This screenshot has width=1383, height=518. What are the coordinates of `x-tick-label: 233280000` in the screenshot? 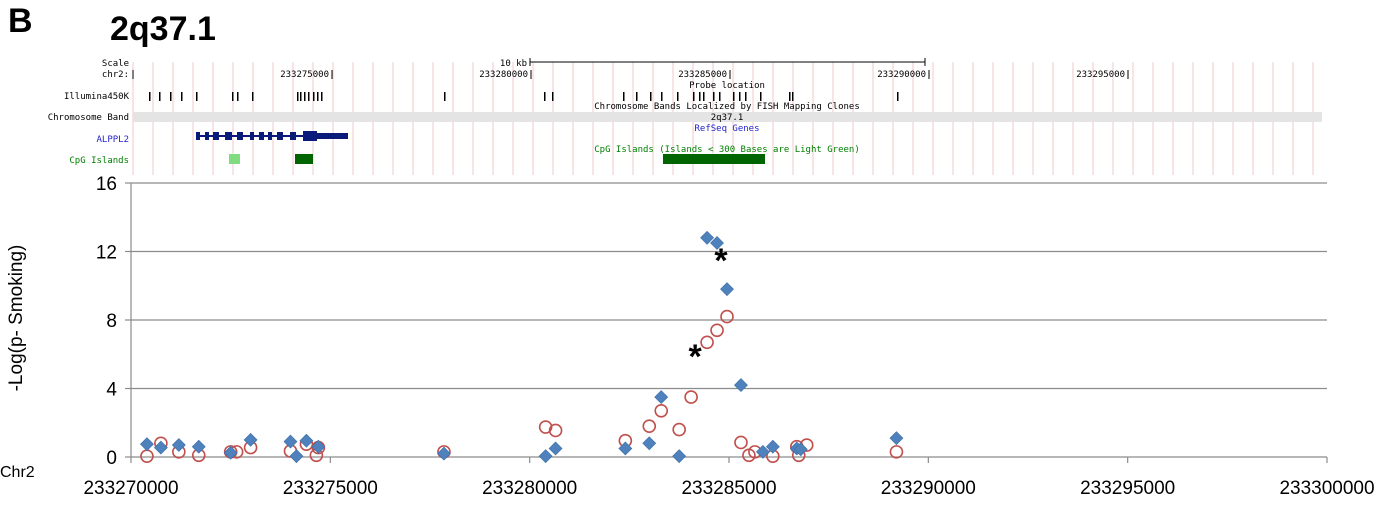 It's located at (529, 488).